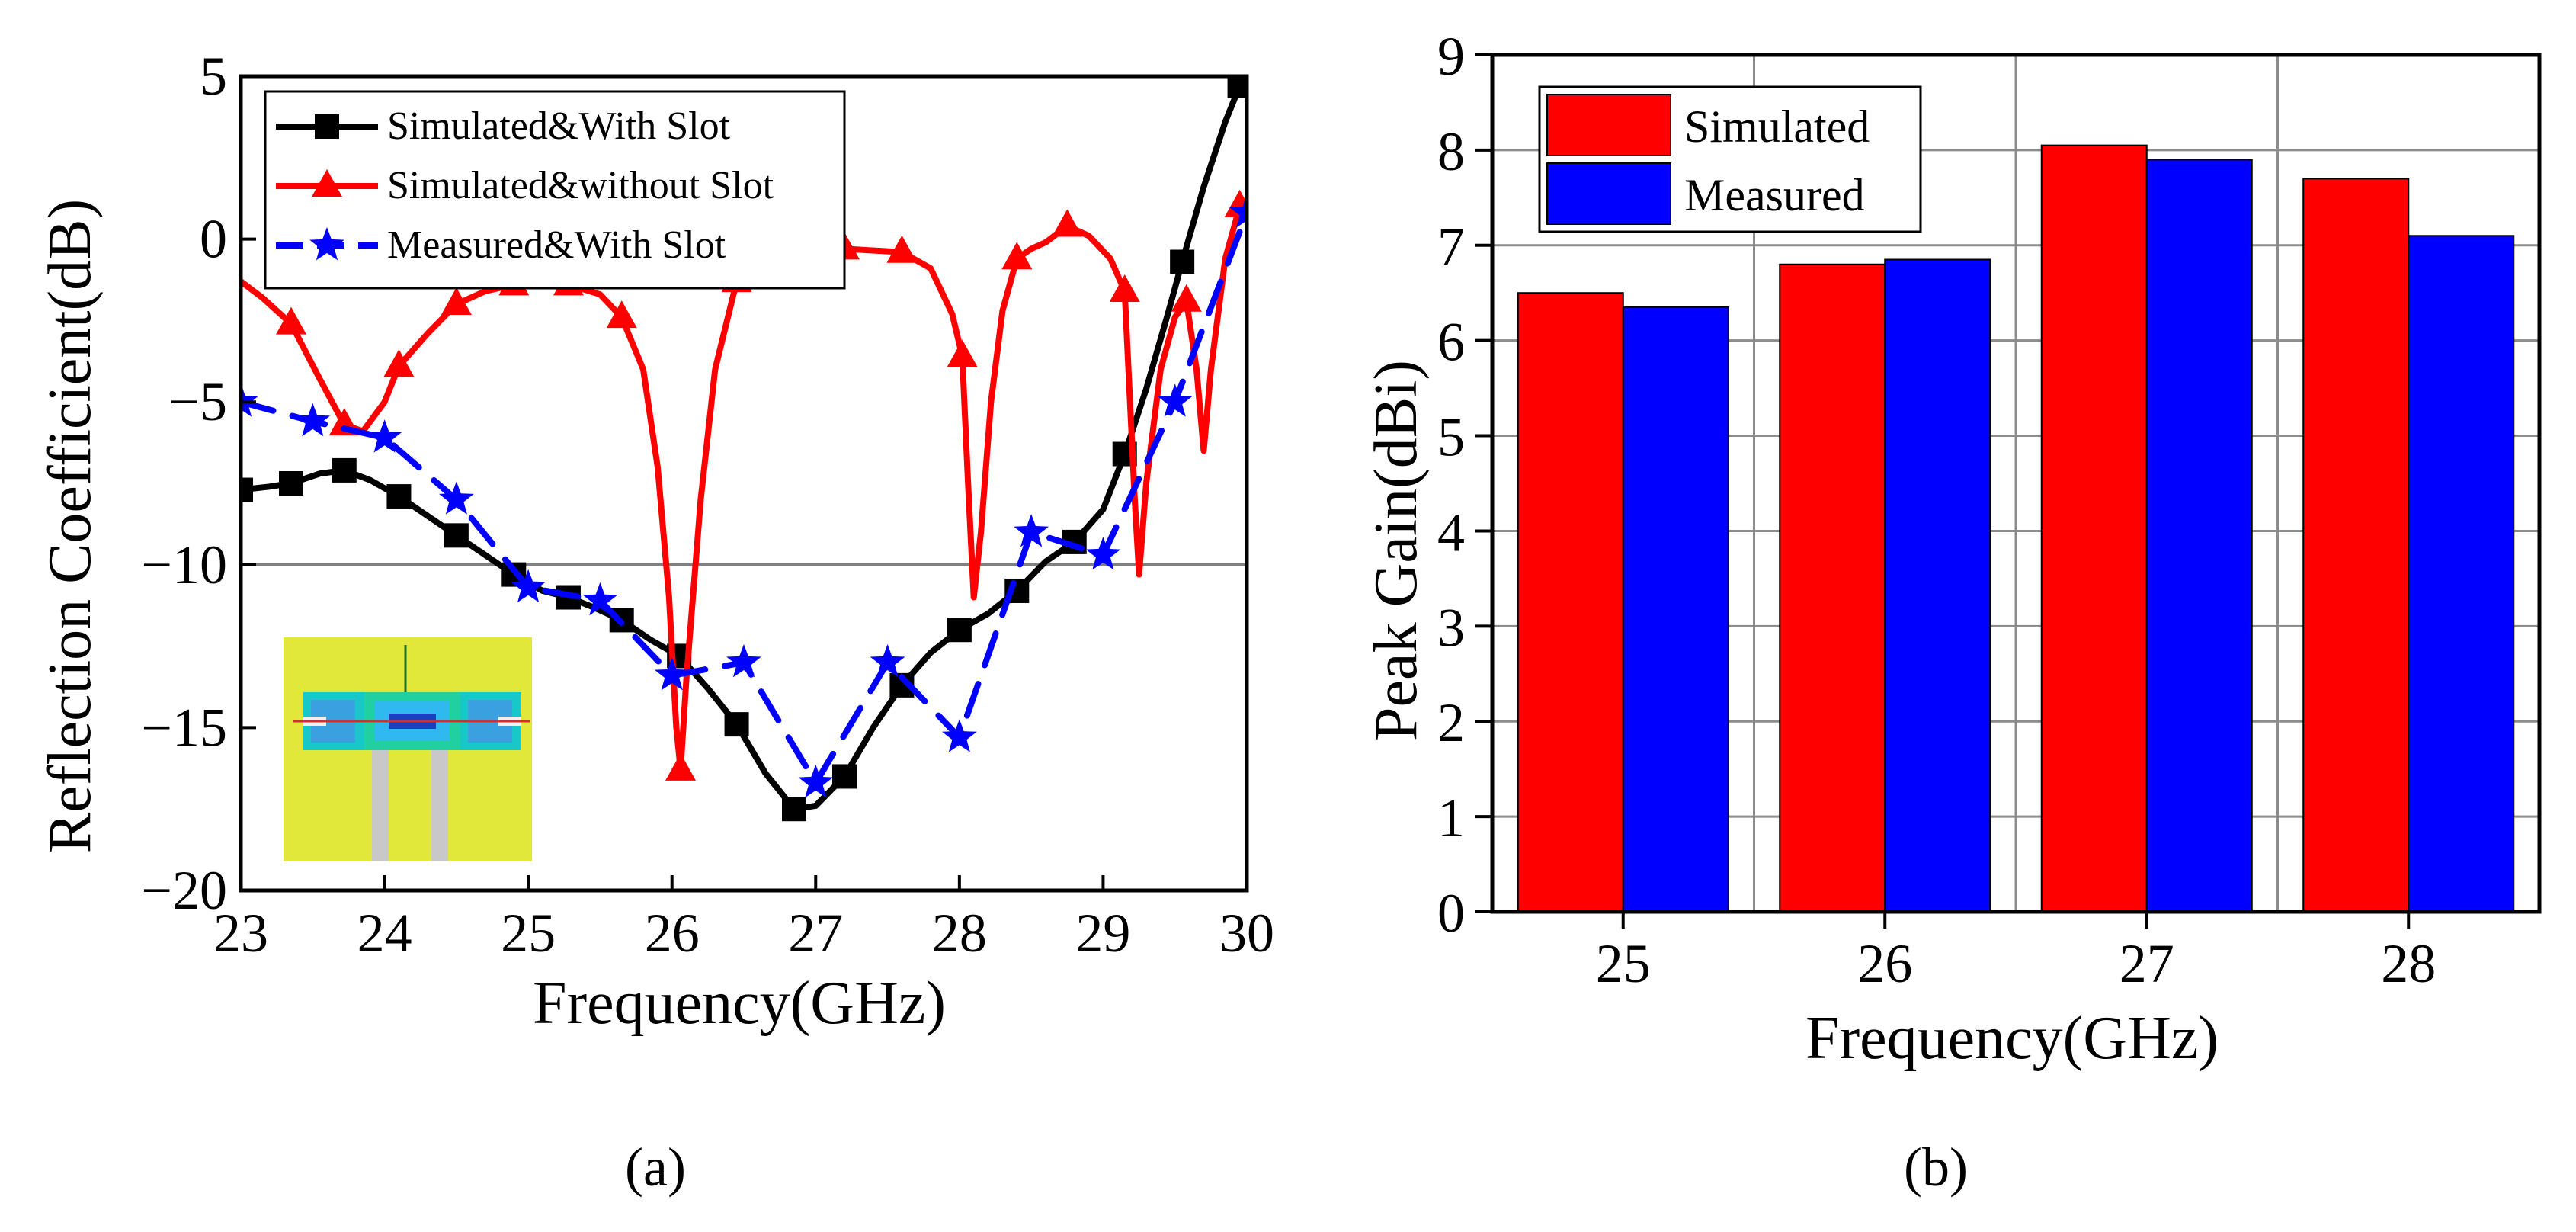 This screenshot has width=2576, height=1232. I want to click on x-tick-label-a-29: 29, so click(1102, 934).